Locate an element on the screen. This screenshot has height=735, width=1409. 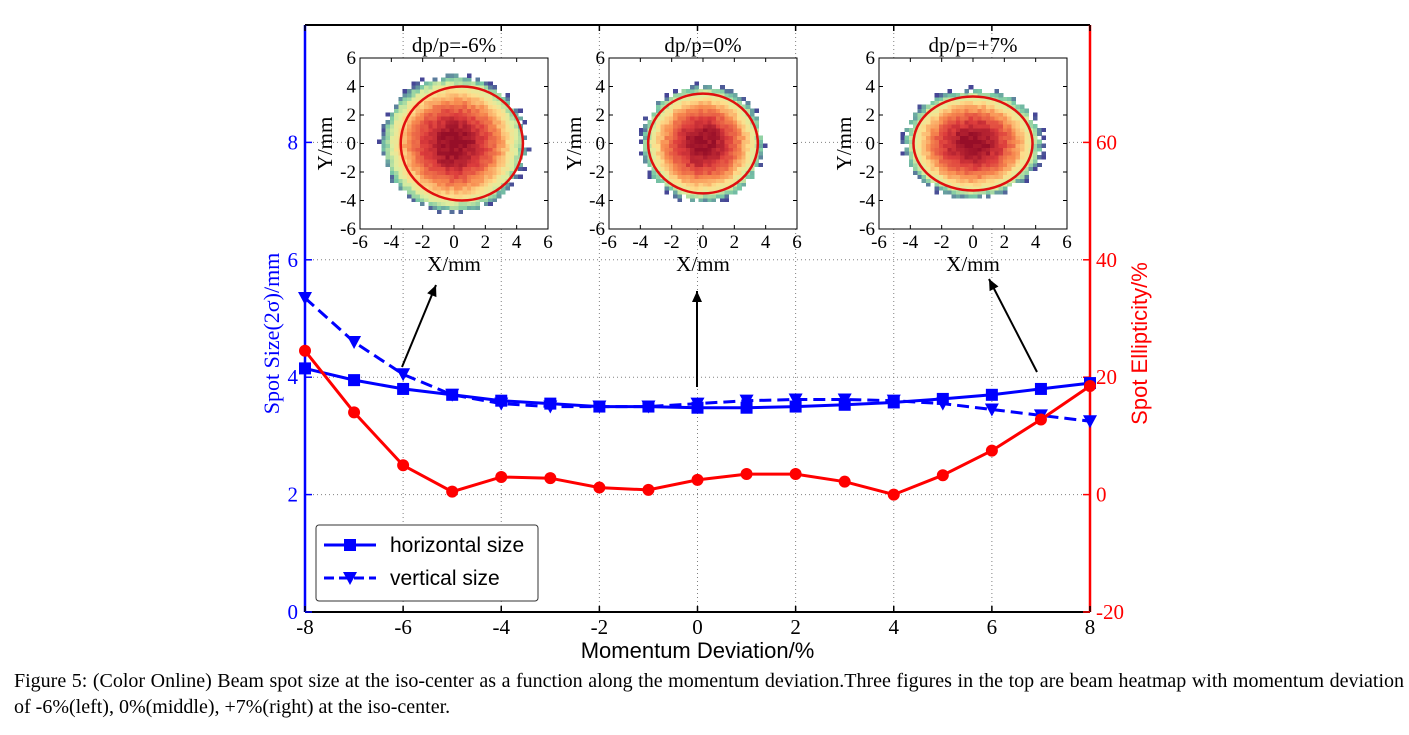
inset-x-tick-label: -4 is located at coordinates (391, 242).